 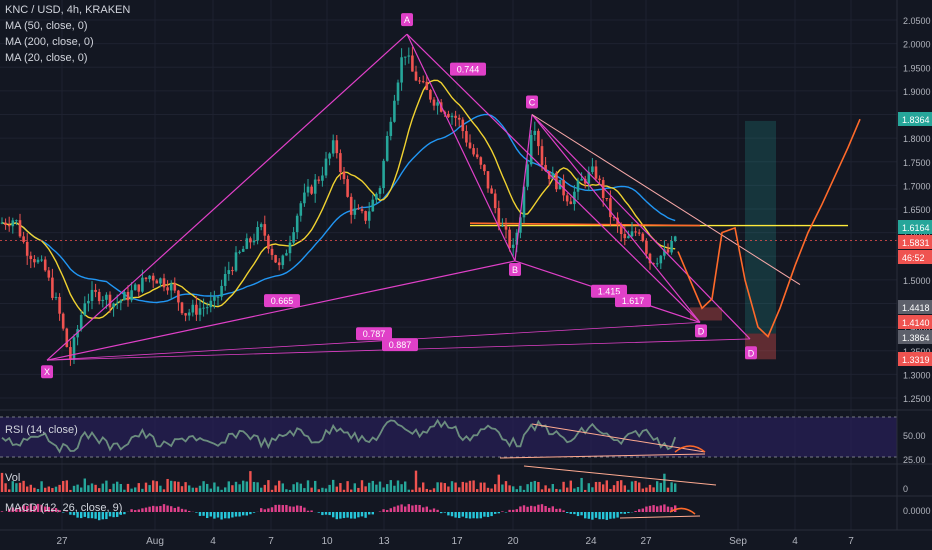 I want to click on pattern-label-d1: D, so click(x=701, y=331).